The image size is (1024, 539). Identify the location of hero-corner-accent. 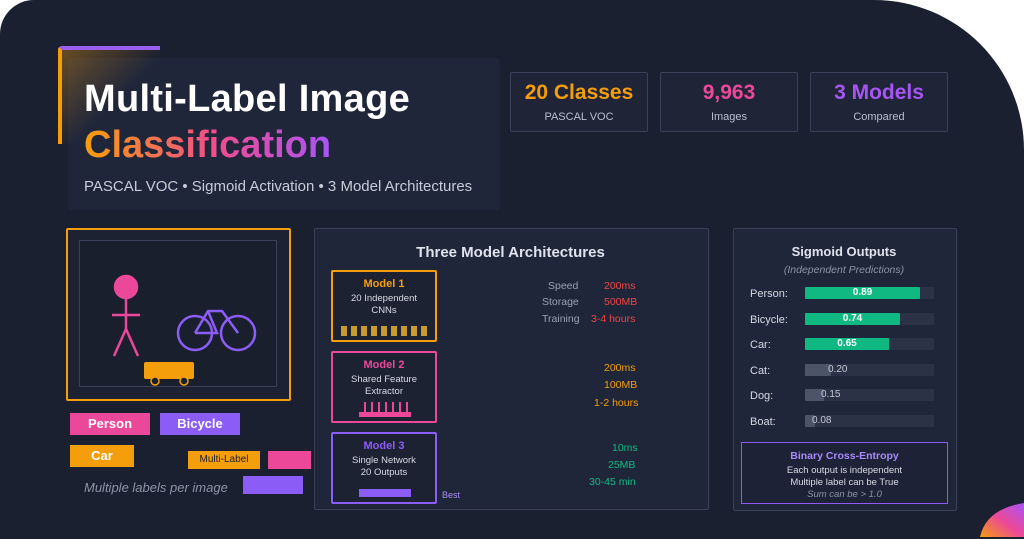
(109, 95).